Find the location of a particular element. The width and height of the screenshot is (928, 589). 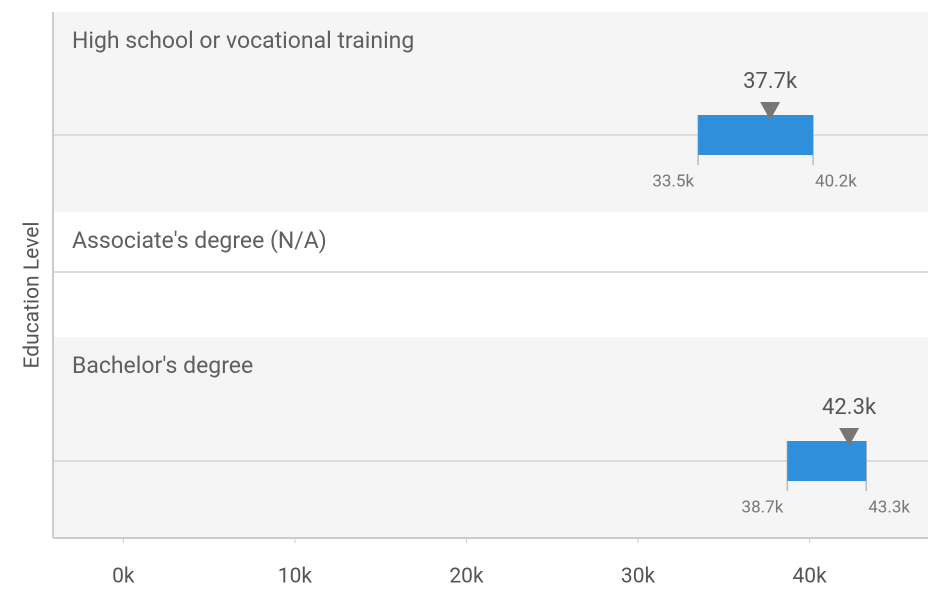

median-label: 37.7k is located at coordinates (770, 81).